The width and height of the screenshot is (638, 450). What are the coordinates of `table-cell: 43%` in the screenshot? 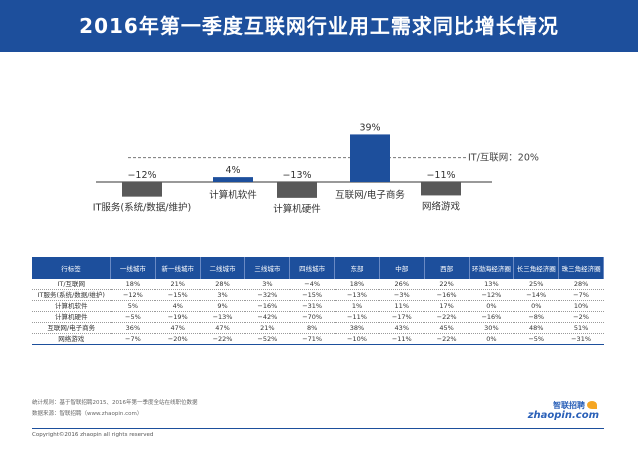 It's located at (402, 328).